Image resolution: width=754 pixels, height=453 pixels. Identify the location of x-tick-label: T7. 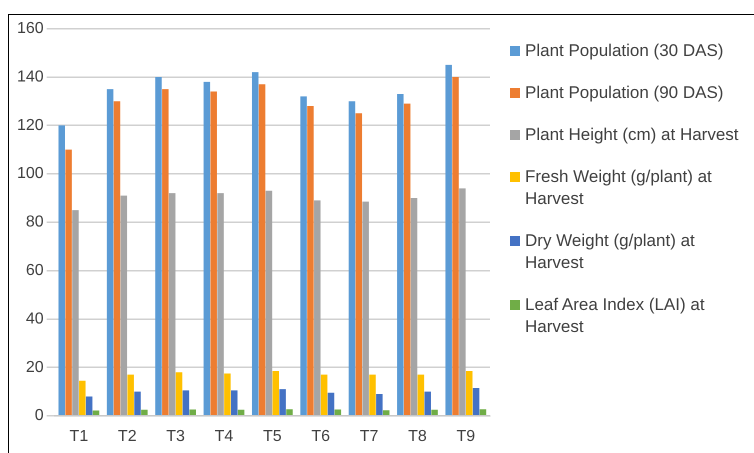
(369, 436).